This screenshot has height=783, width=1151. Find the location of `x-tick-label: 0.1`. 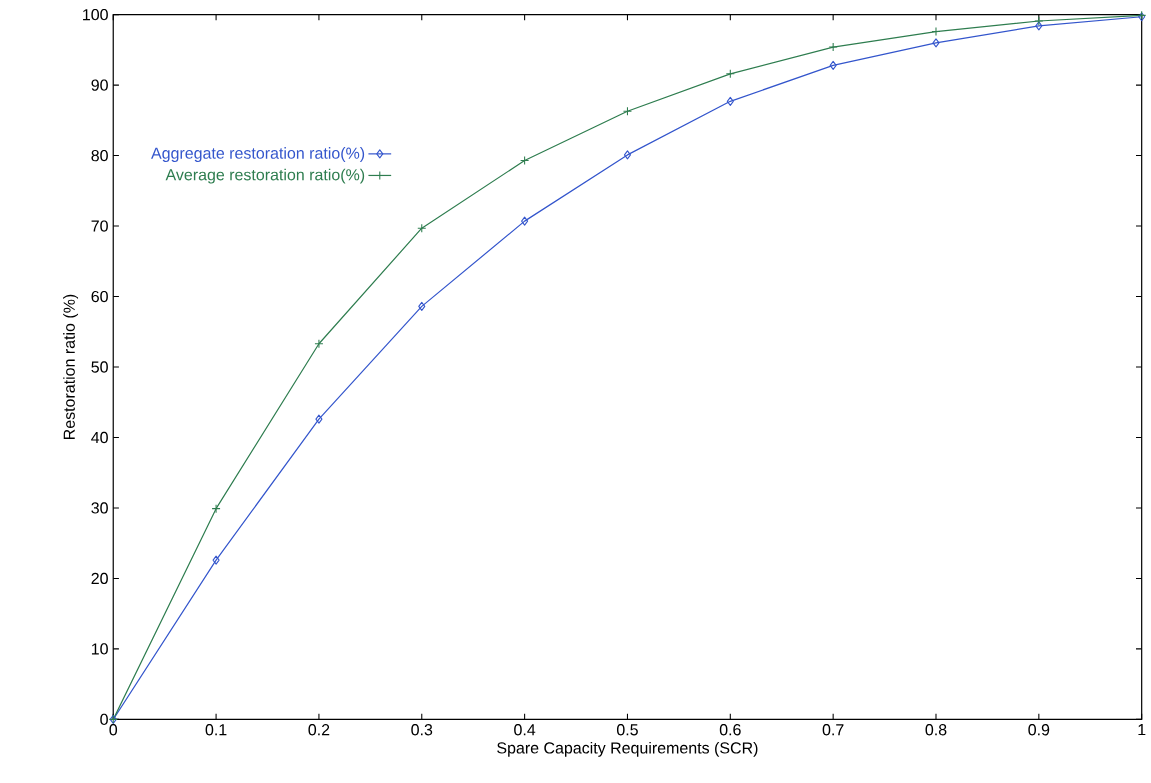

x-tick-label: 0.1 is located at coordinates (216, 729).